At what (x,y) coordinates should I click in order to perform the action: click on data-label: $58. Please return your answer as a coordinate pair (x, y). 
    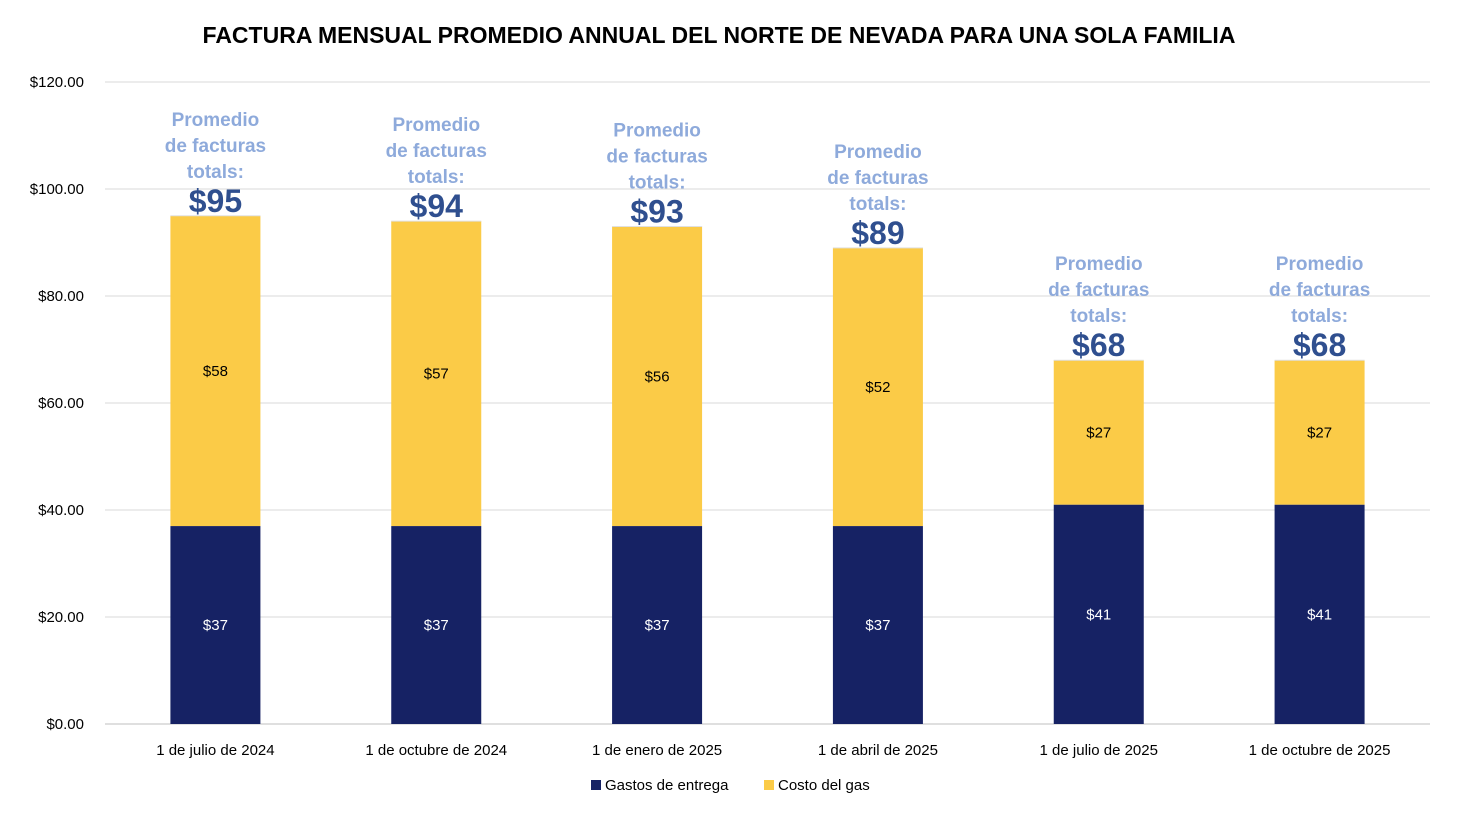
    Looking at the image, I should click on (215, 371).